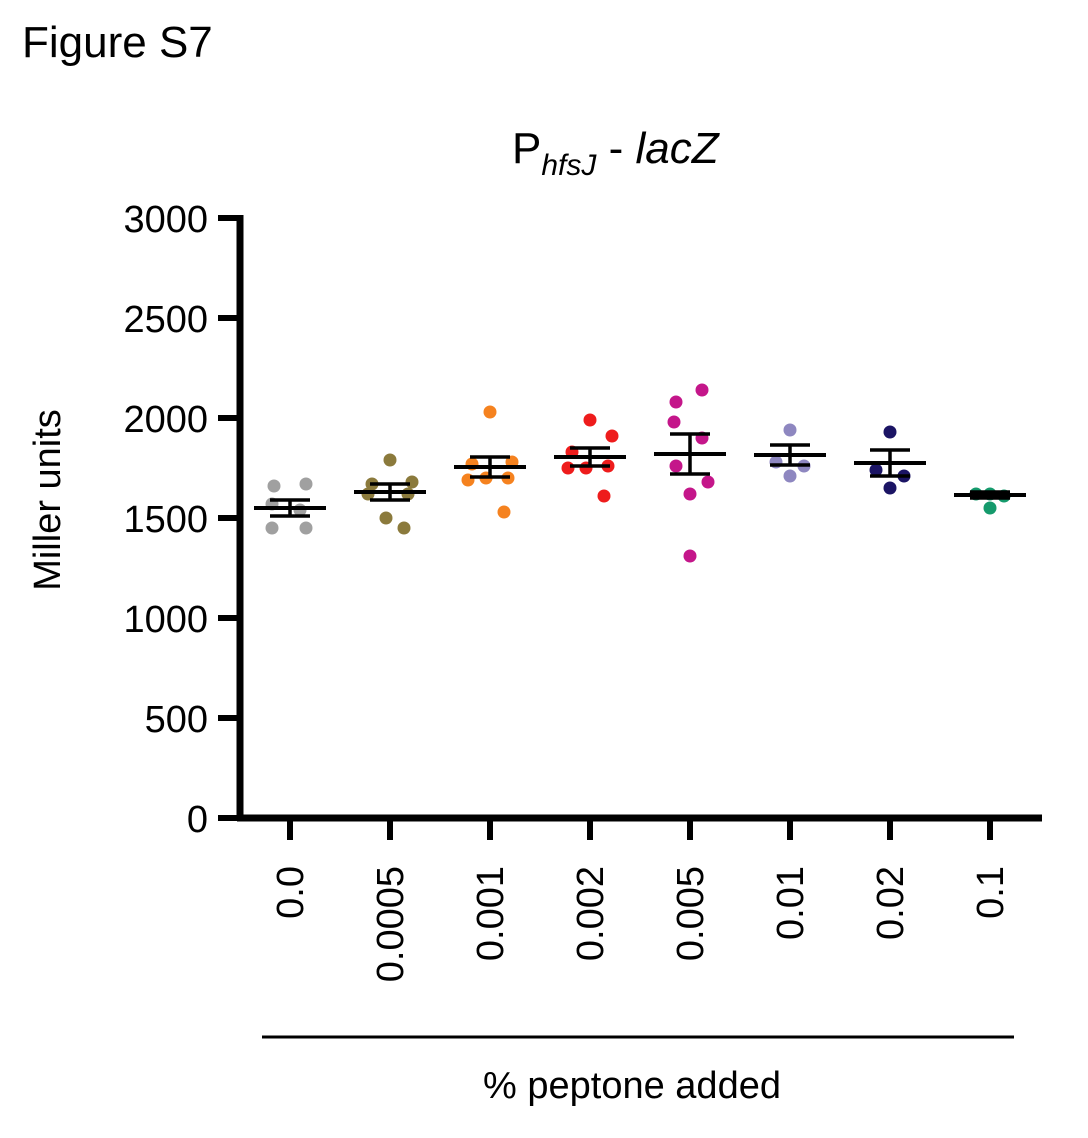 The image size is (1088, 1138). I want to click on x-tick-label: 0.0, so click(291, 892).